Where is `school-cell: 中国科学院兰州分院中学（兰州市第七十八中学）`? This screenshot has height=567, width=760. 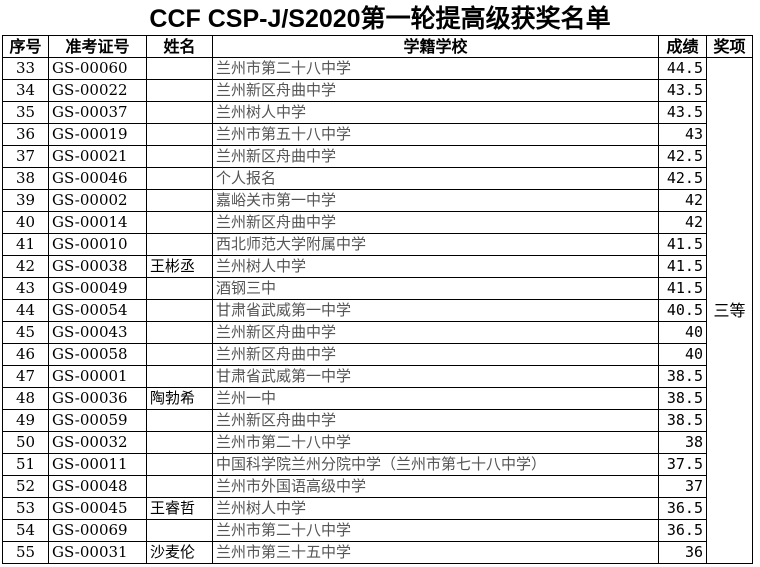 school-cell: 中国科学院兰州分院中学（兰州市第七十八中学） is located at coordinates (435, 464).